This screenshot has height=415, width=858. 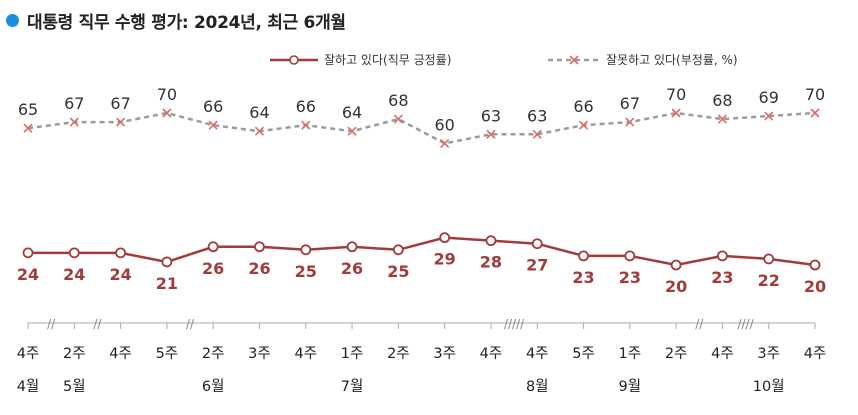 I want to click on approve-data-label: 26, so click(x=352, y=268).